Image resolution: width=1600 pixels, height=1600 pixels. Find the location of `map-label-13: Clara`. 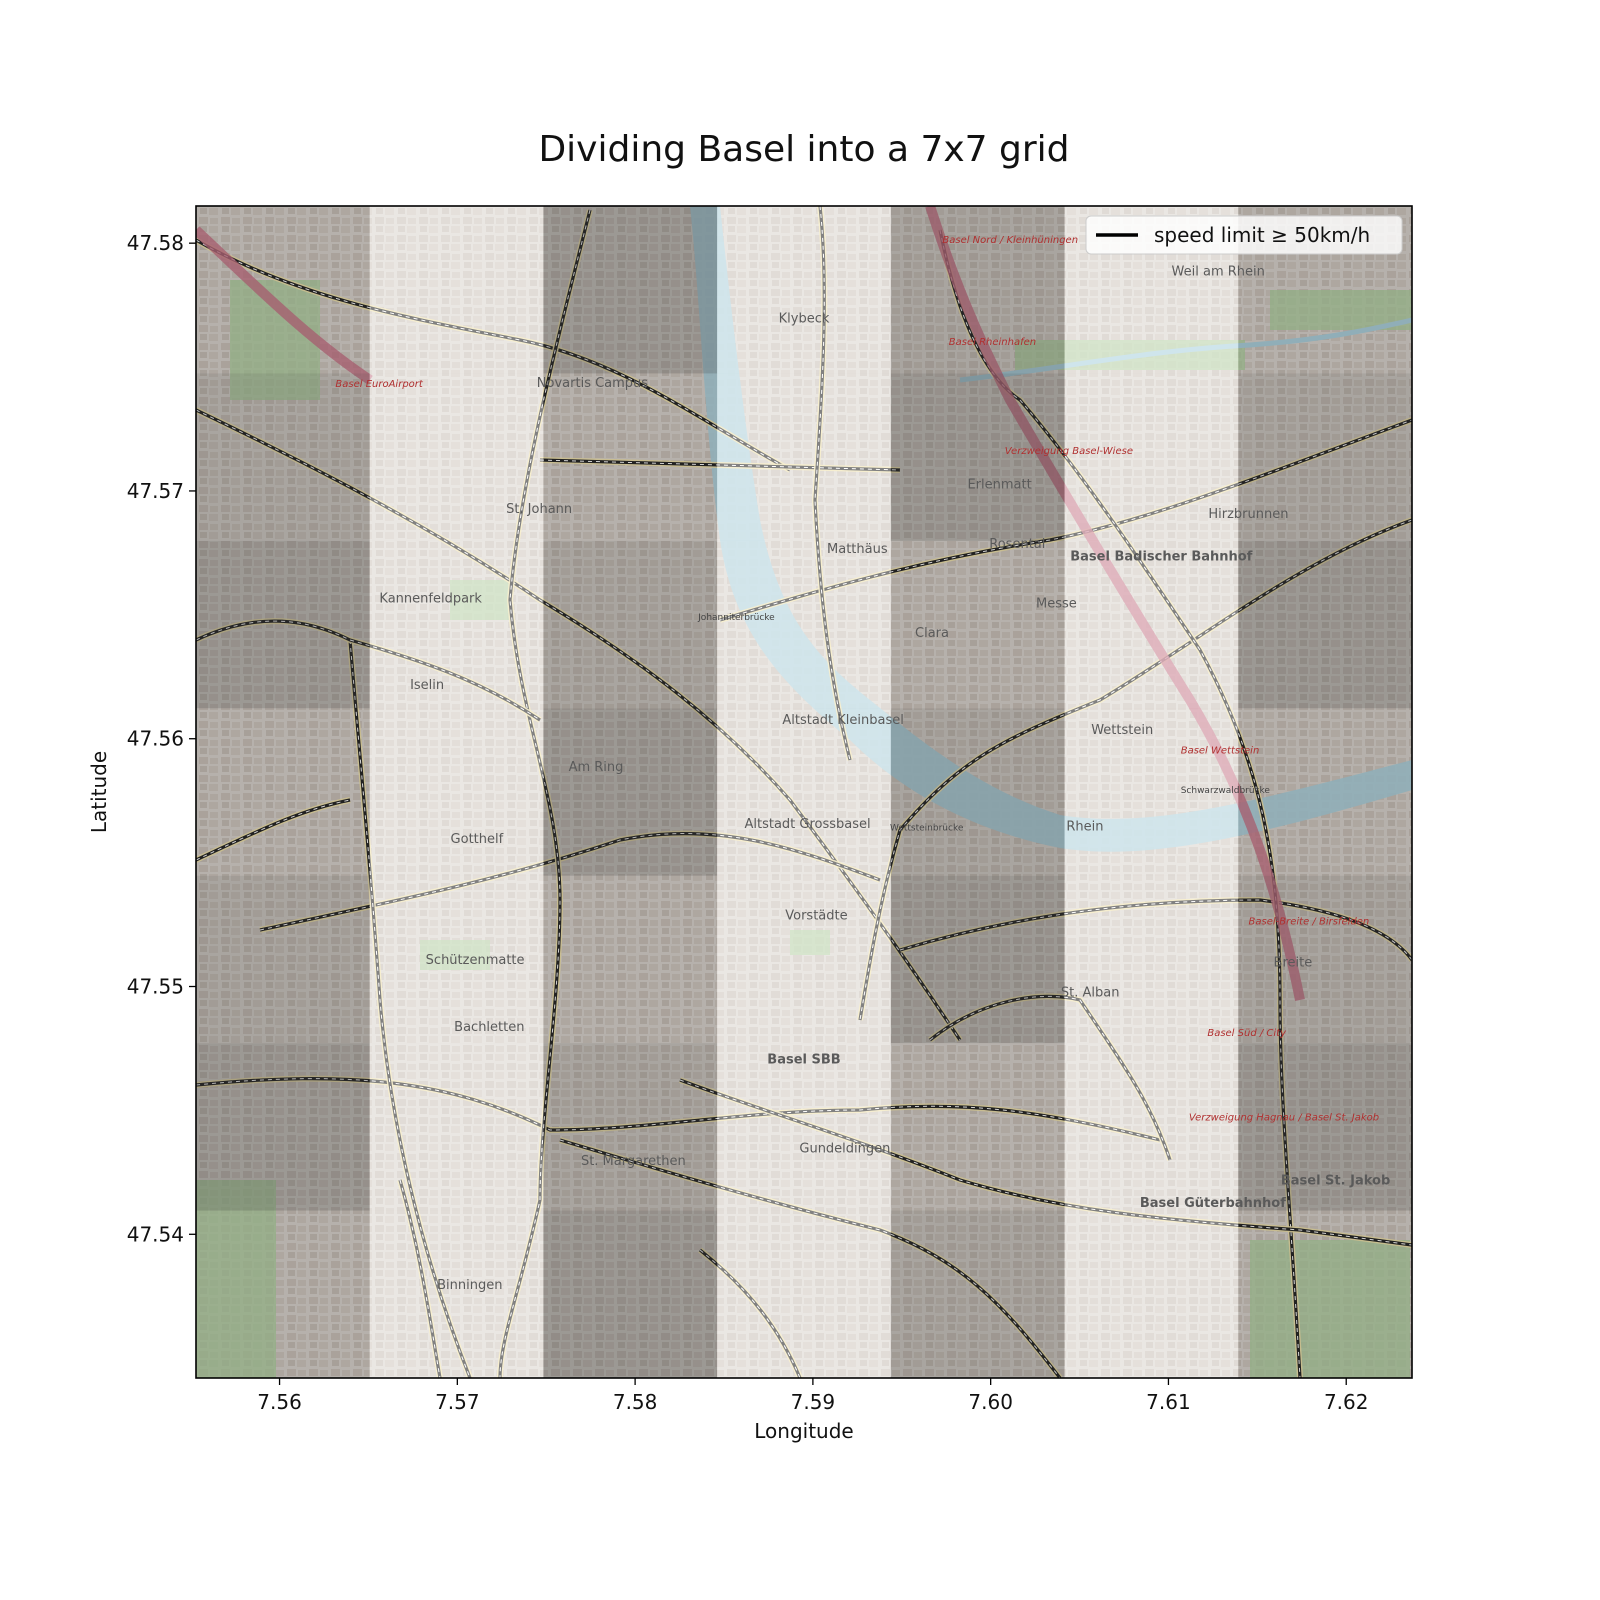

map-label-13: Clara is located at coordinates (932, 633).